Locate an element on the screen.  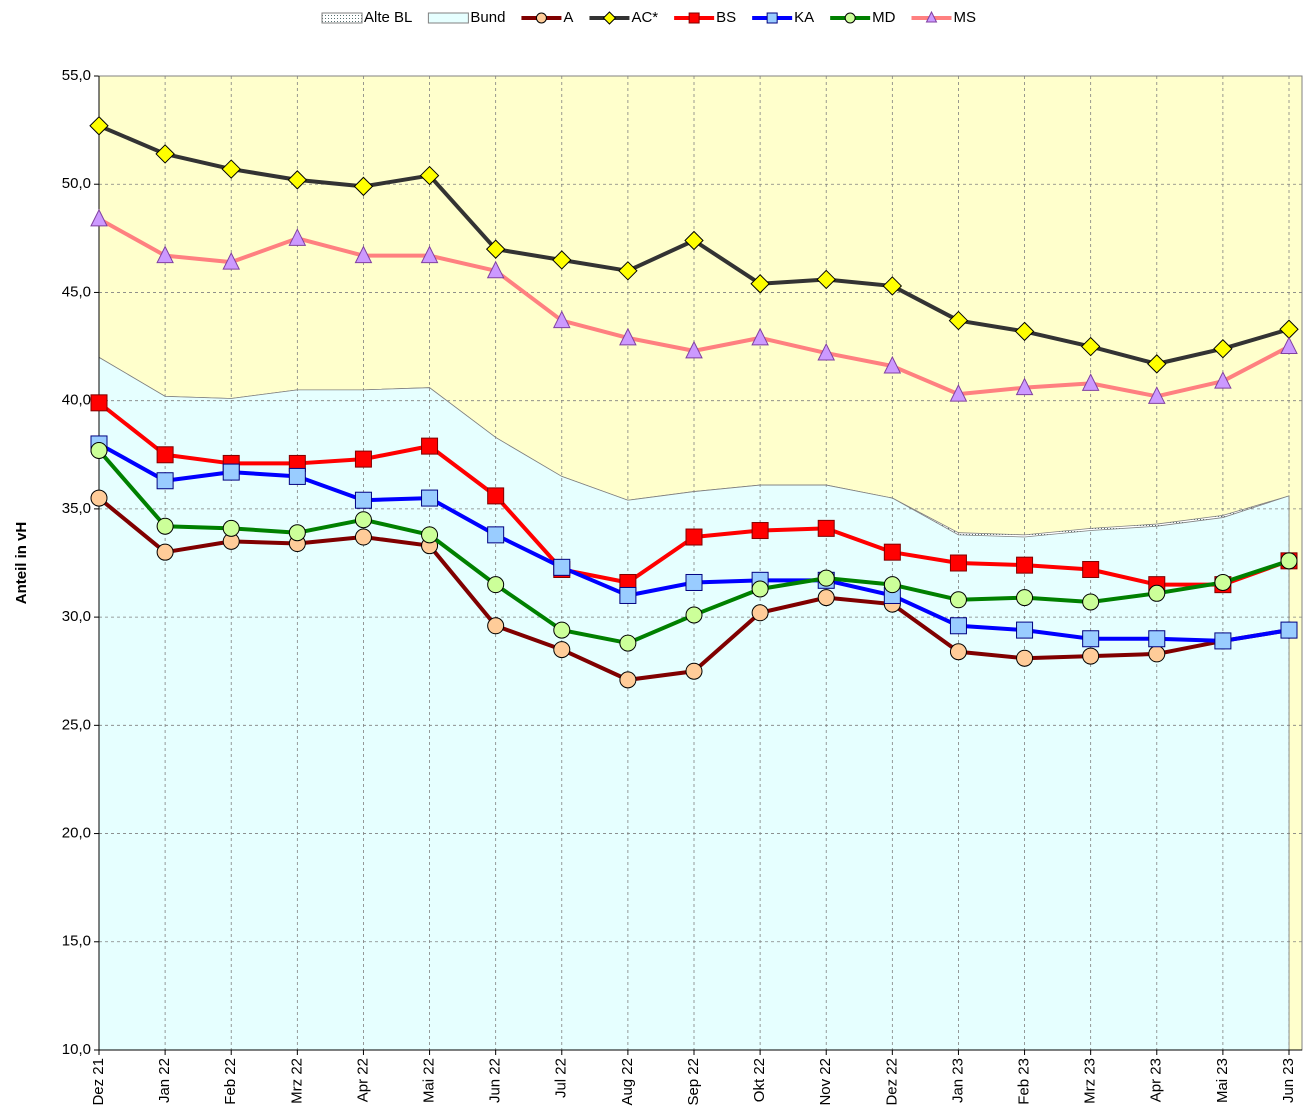
x-tick-label: Sep 22 is located at coordinates (693, 1082).